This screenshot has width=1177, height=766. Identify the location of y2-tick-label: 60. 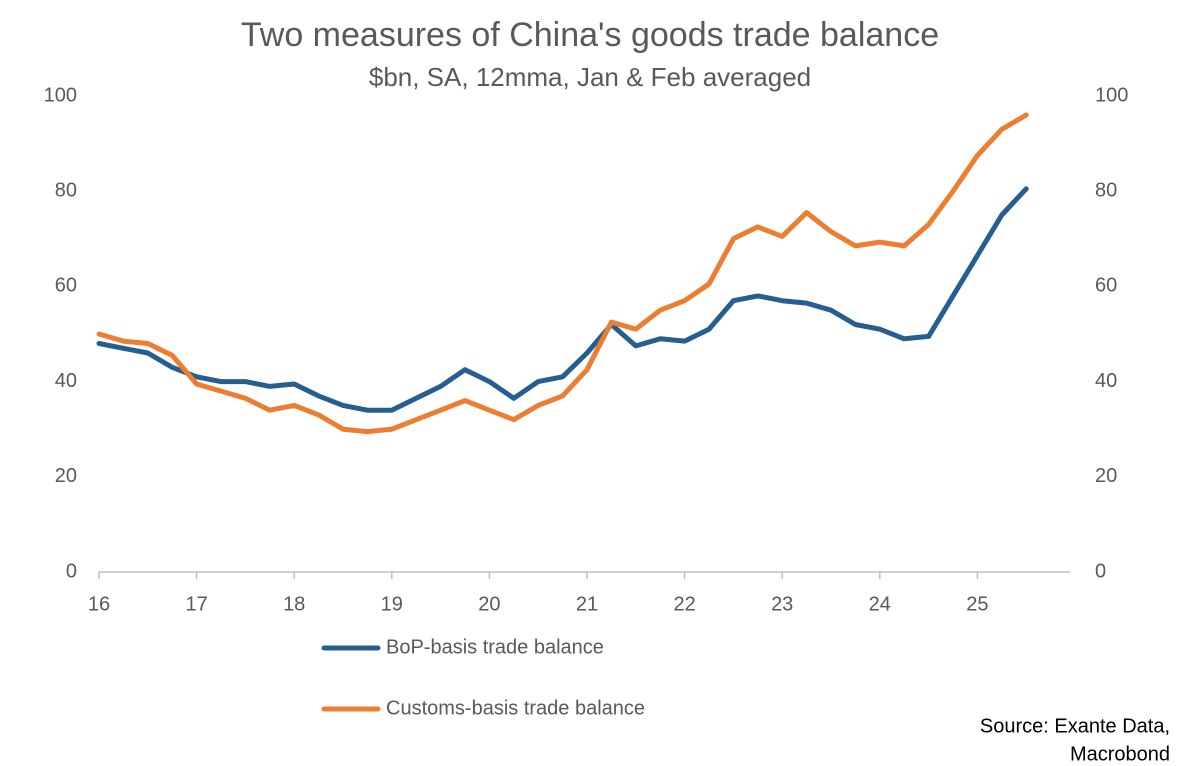
(1106, 286).